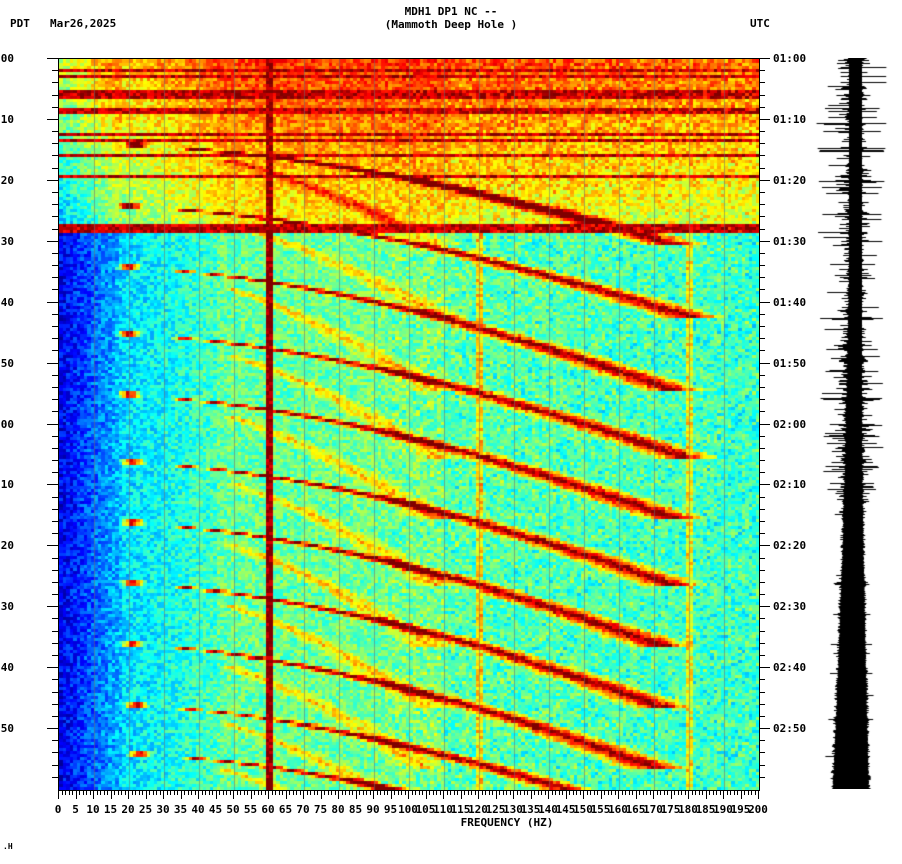 The height and width of the screenshot is (864, 902). I want to click on helicorder-trace, so click(856, 423).